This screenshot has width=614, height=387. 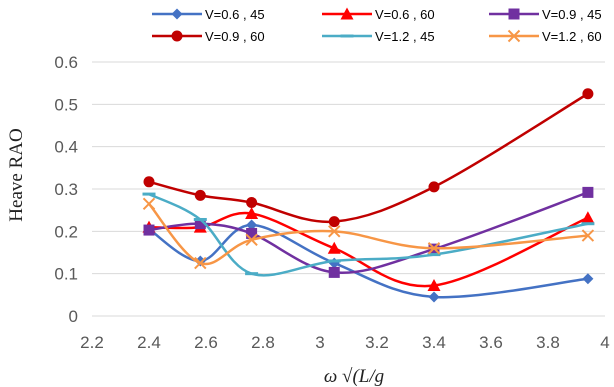 What do you see at coordinates (235, 14) in the screenshot?
I see `legend-label: V=0.6 , 45` at bounding box center [235, 14].